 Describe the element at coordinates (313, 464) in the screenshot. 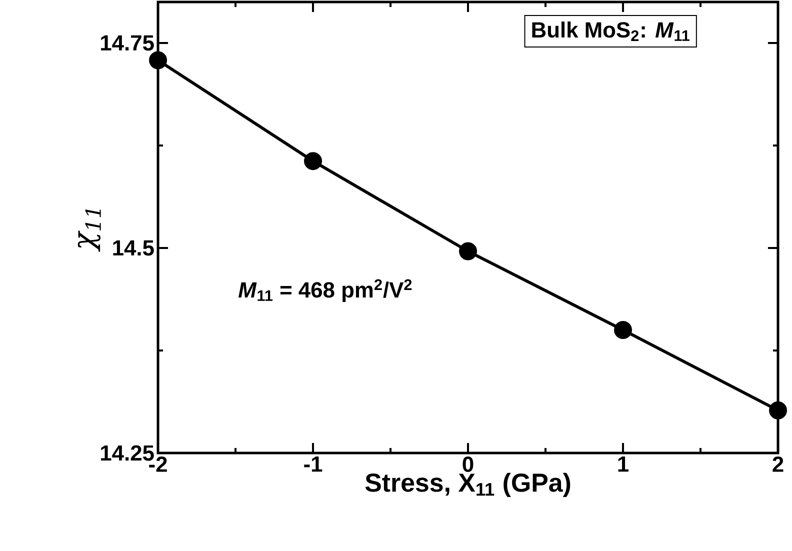

I see `x-tick-label: -1` at that location.